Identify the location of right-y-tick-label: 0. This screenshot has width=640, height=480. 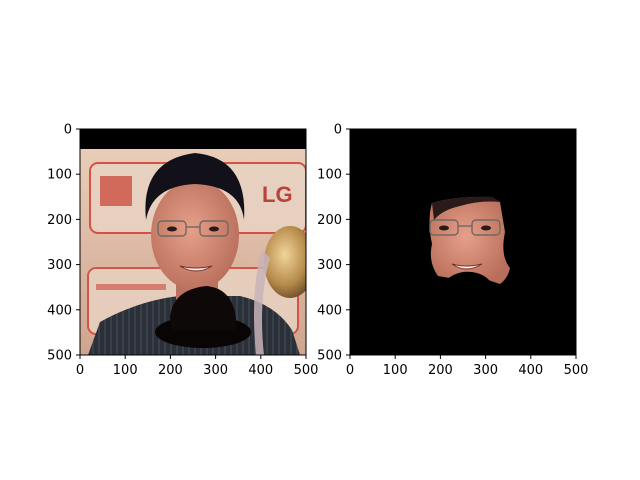
(338, 130).